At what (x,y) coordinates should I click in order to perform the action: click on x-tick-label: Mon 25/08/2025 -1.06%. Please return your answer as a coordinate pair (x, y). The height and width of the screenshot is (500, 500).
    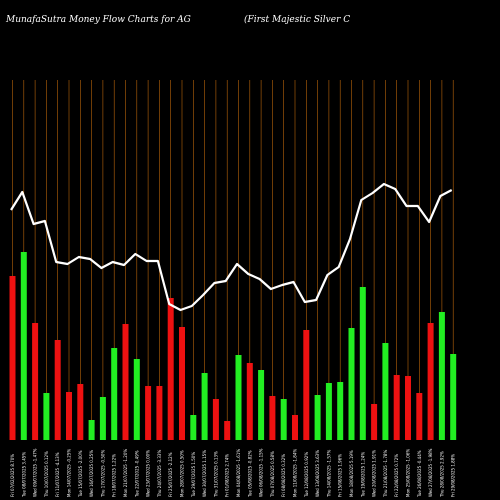
    Looking at the image, I should click on (408, 473).